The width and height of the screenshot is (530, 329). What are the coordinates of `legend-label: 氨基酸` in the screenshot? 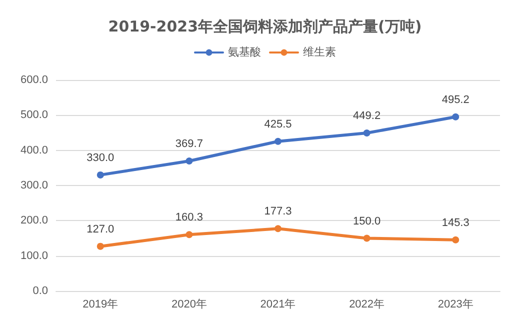 It's located at (244, 52).